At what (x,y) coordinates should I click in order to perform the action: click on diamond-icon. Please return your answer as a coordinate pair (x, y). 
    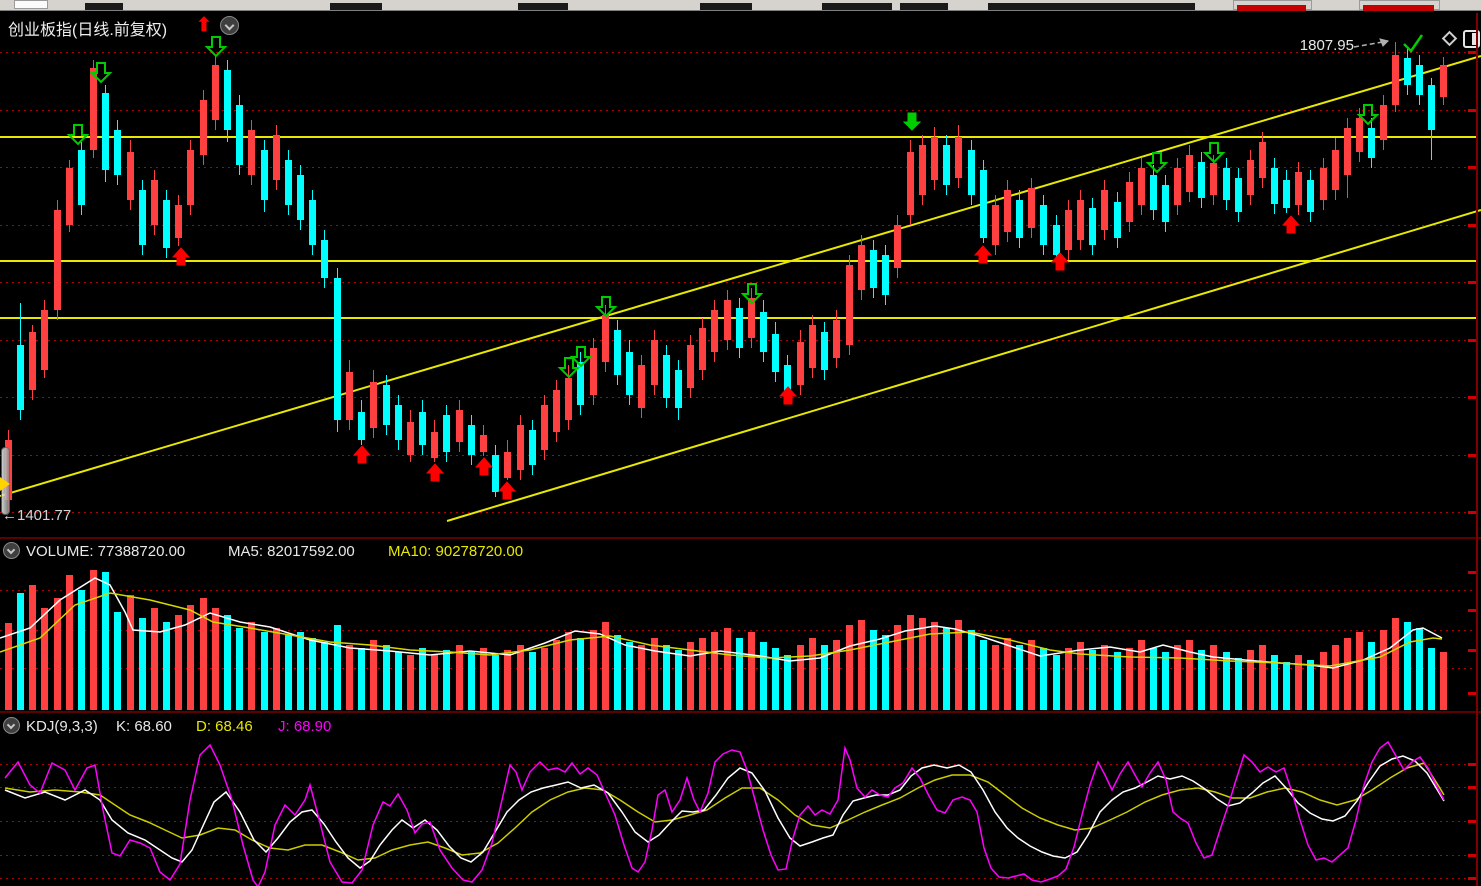
    Looking at the image, I should click on (1449, 38).